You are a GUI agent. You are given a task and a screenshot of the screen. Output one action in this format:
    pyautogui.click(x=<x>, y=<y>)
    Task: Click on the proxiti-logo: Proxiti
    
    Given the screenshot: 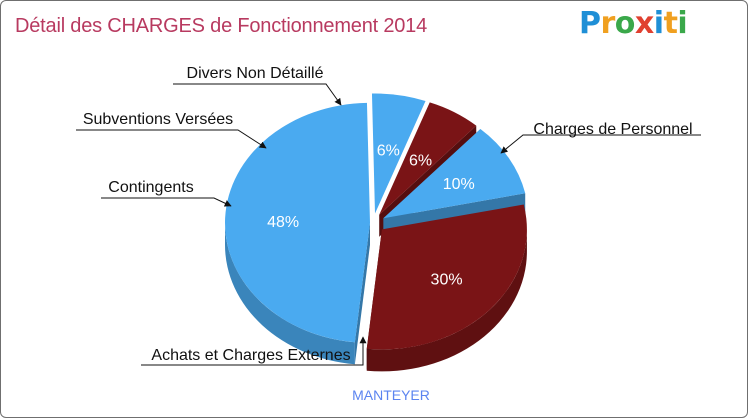 What is the action you would take?
    pyautogui.click(x=633, y=23)
    